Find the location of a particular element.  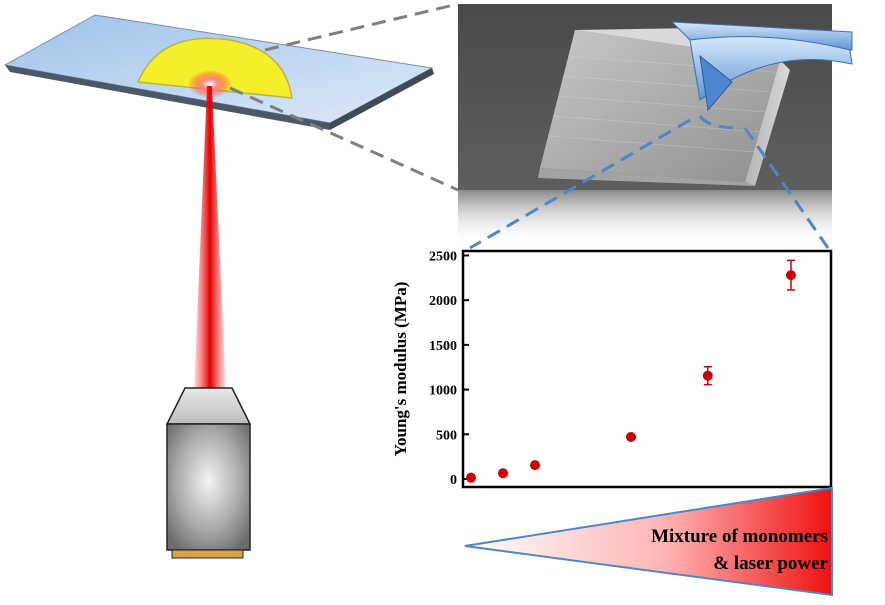

y-tick-label: 500 is located at coordinates (446, 435).